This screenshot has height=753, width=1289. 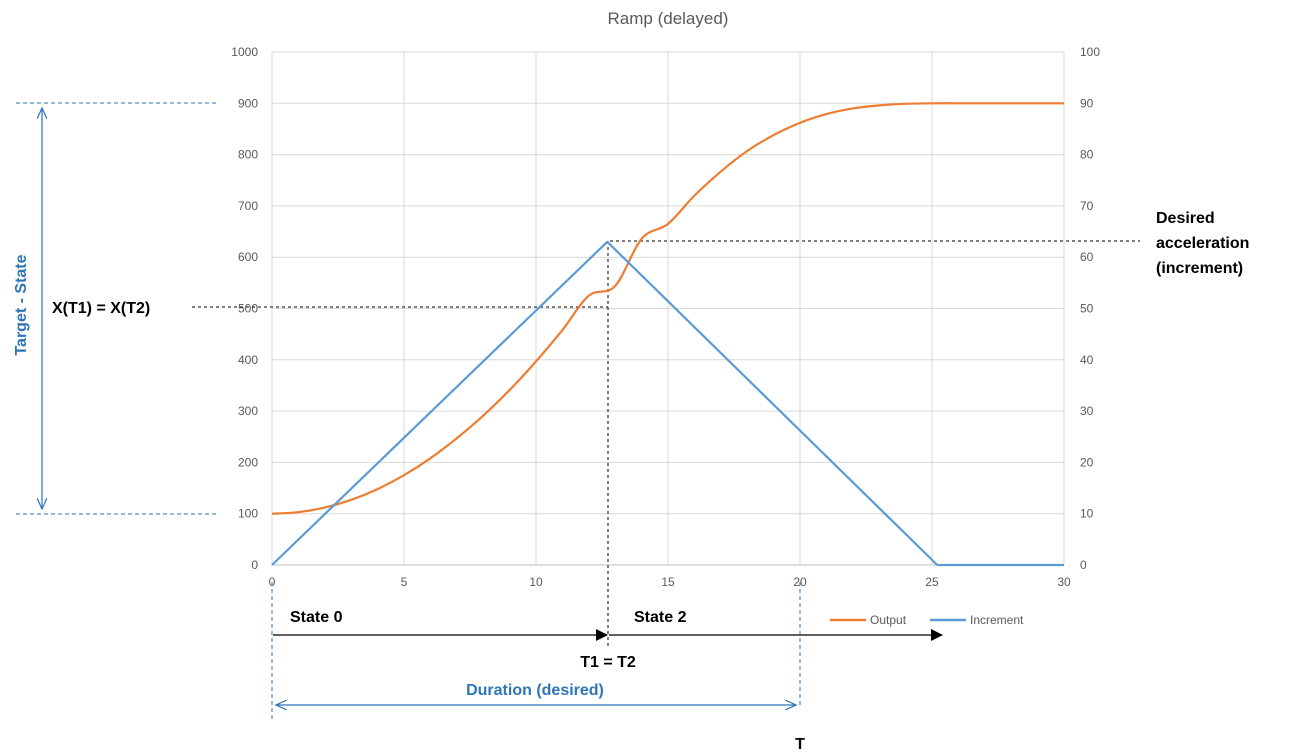 I want to click on y-right-tick-label: 20, so click(x=1087, y=462).